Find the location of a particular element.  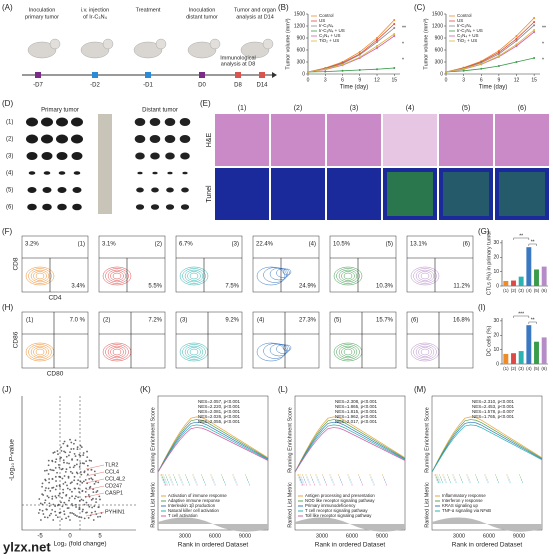

x-axis-label: CD4 is located at coordinates (54, 298).